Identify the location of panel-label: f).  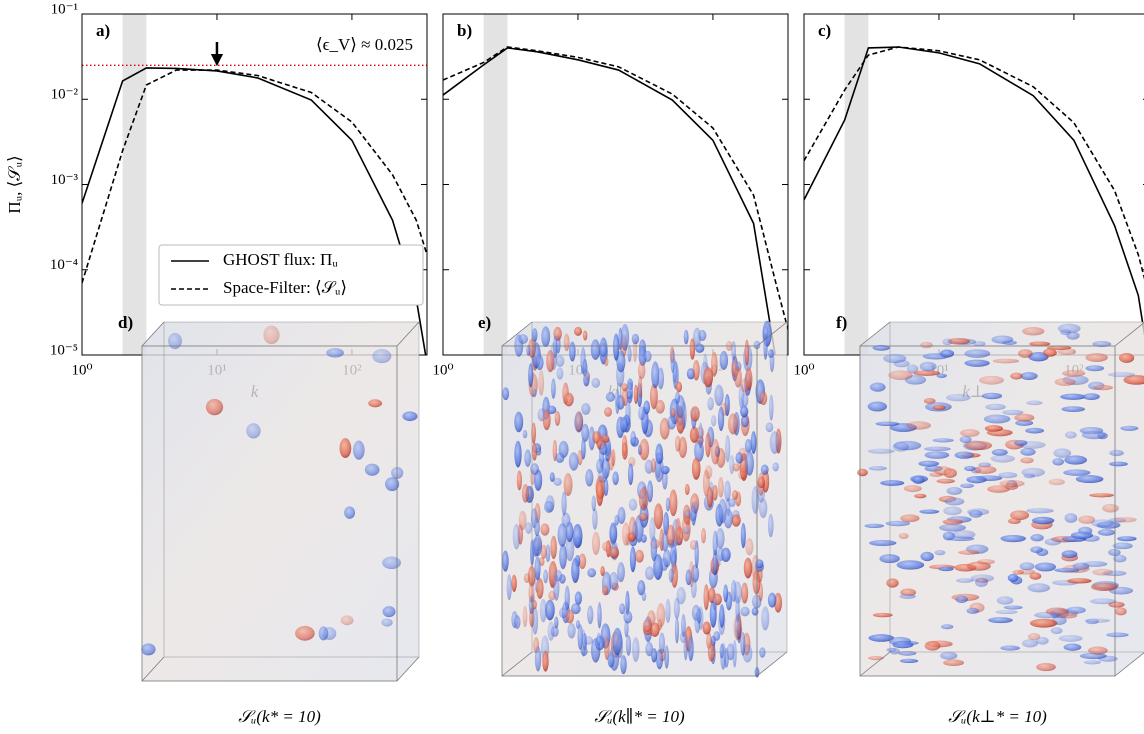
(841, 322).